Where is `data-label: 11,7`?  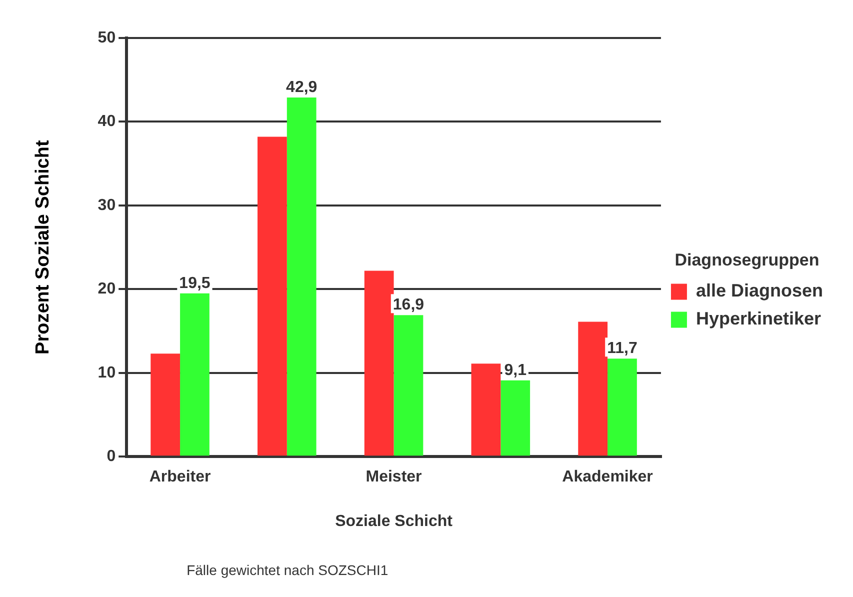
data-label: 11,7 is located at coordinates (622, 349).